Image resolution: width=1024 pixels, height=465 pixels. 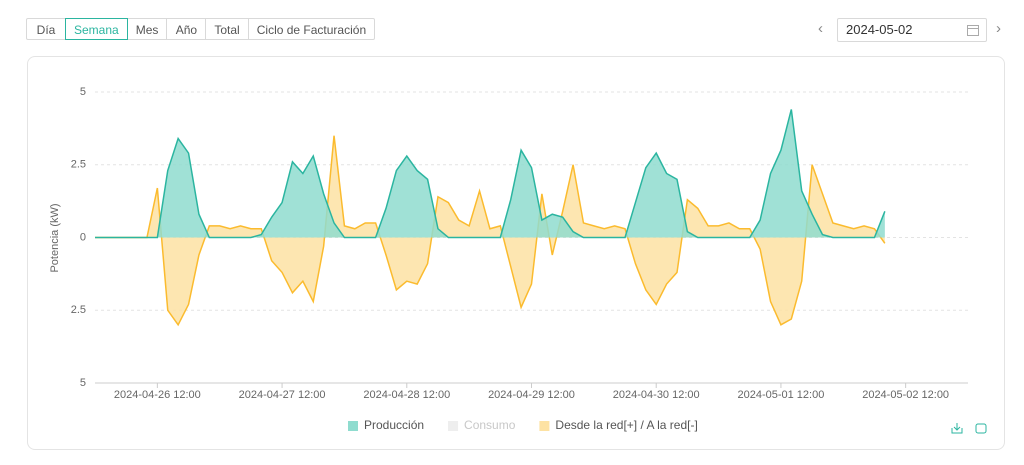 What do you see at coordinates (406, 395) in the screenshot?
I see `x-tick-label: 2024-04-28 12:00` at bounding box center [406, 395].